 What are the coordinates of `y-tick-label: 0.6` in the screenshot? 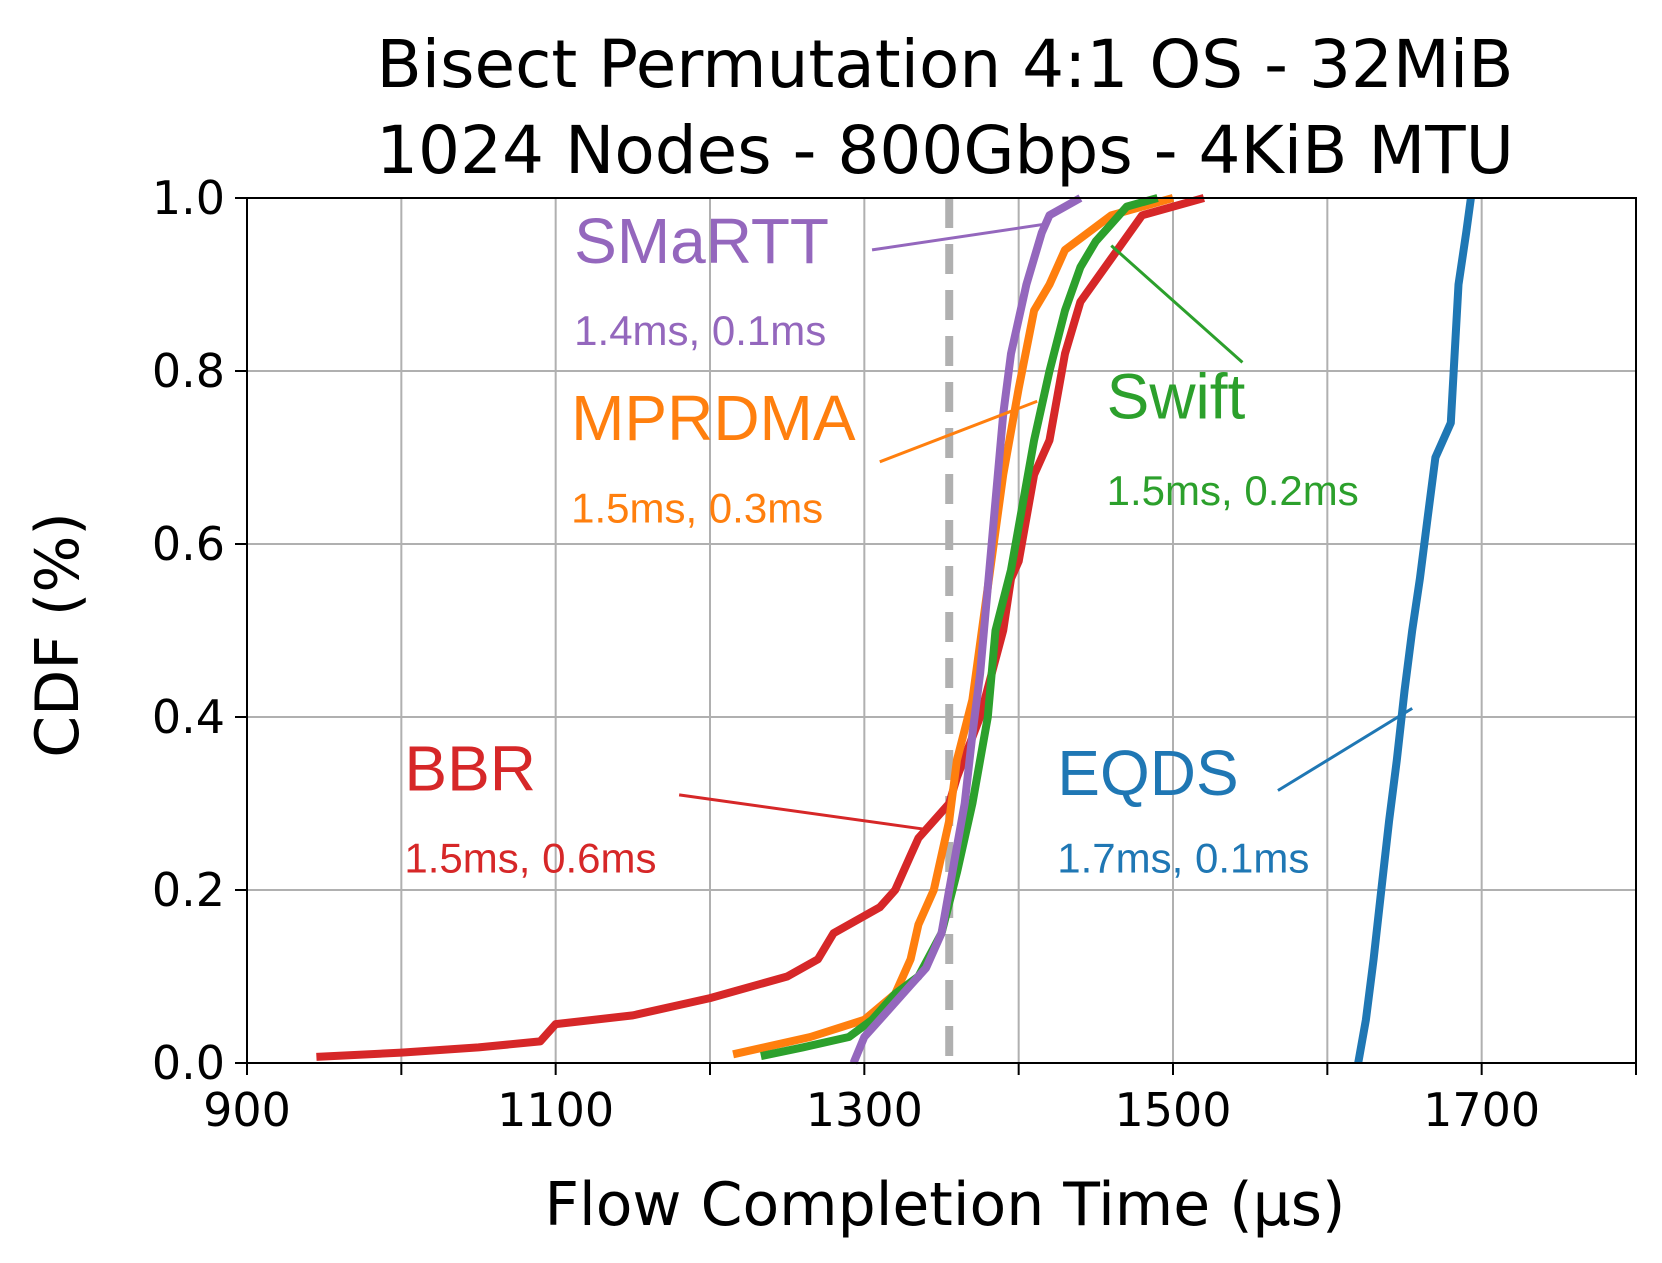 It's located at (188, 544).